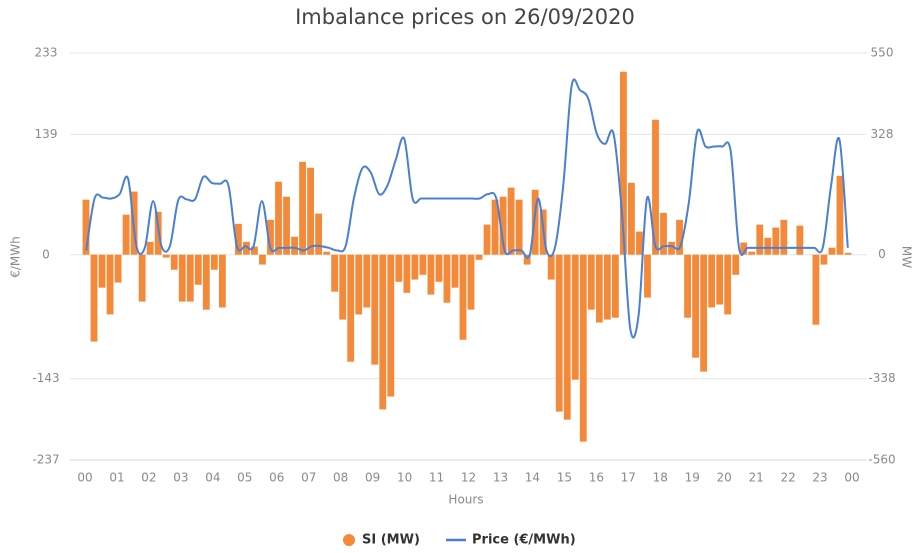 Image resolution: width=920 pixels, height=553 pixels. What do you see at coordinates (465, 500) in the screenshot?
I see `x-axis-title: Hours` at bounding box center [465, 500].